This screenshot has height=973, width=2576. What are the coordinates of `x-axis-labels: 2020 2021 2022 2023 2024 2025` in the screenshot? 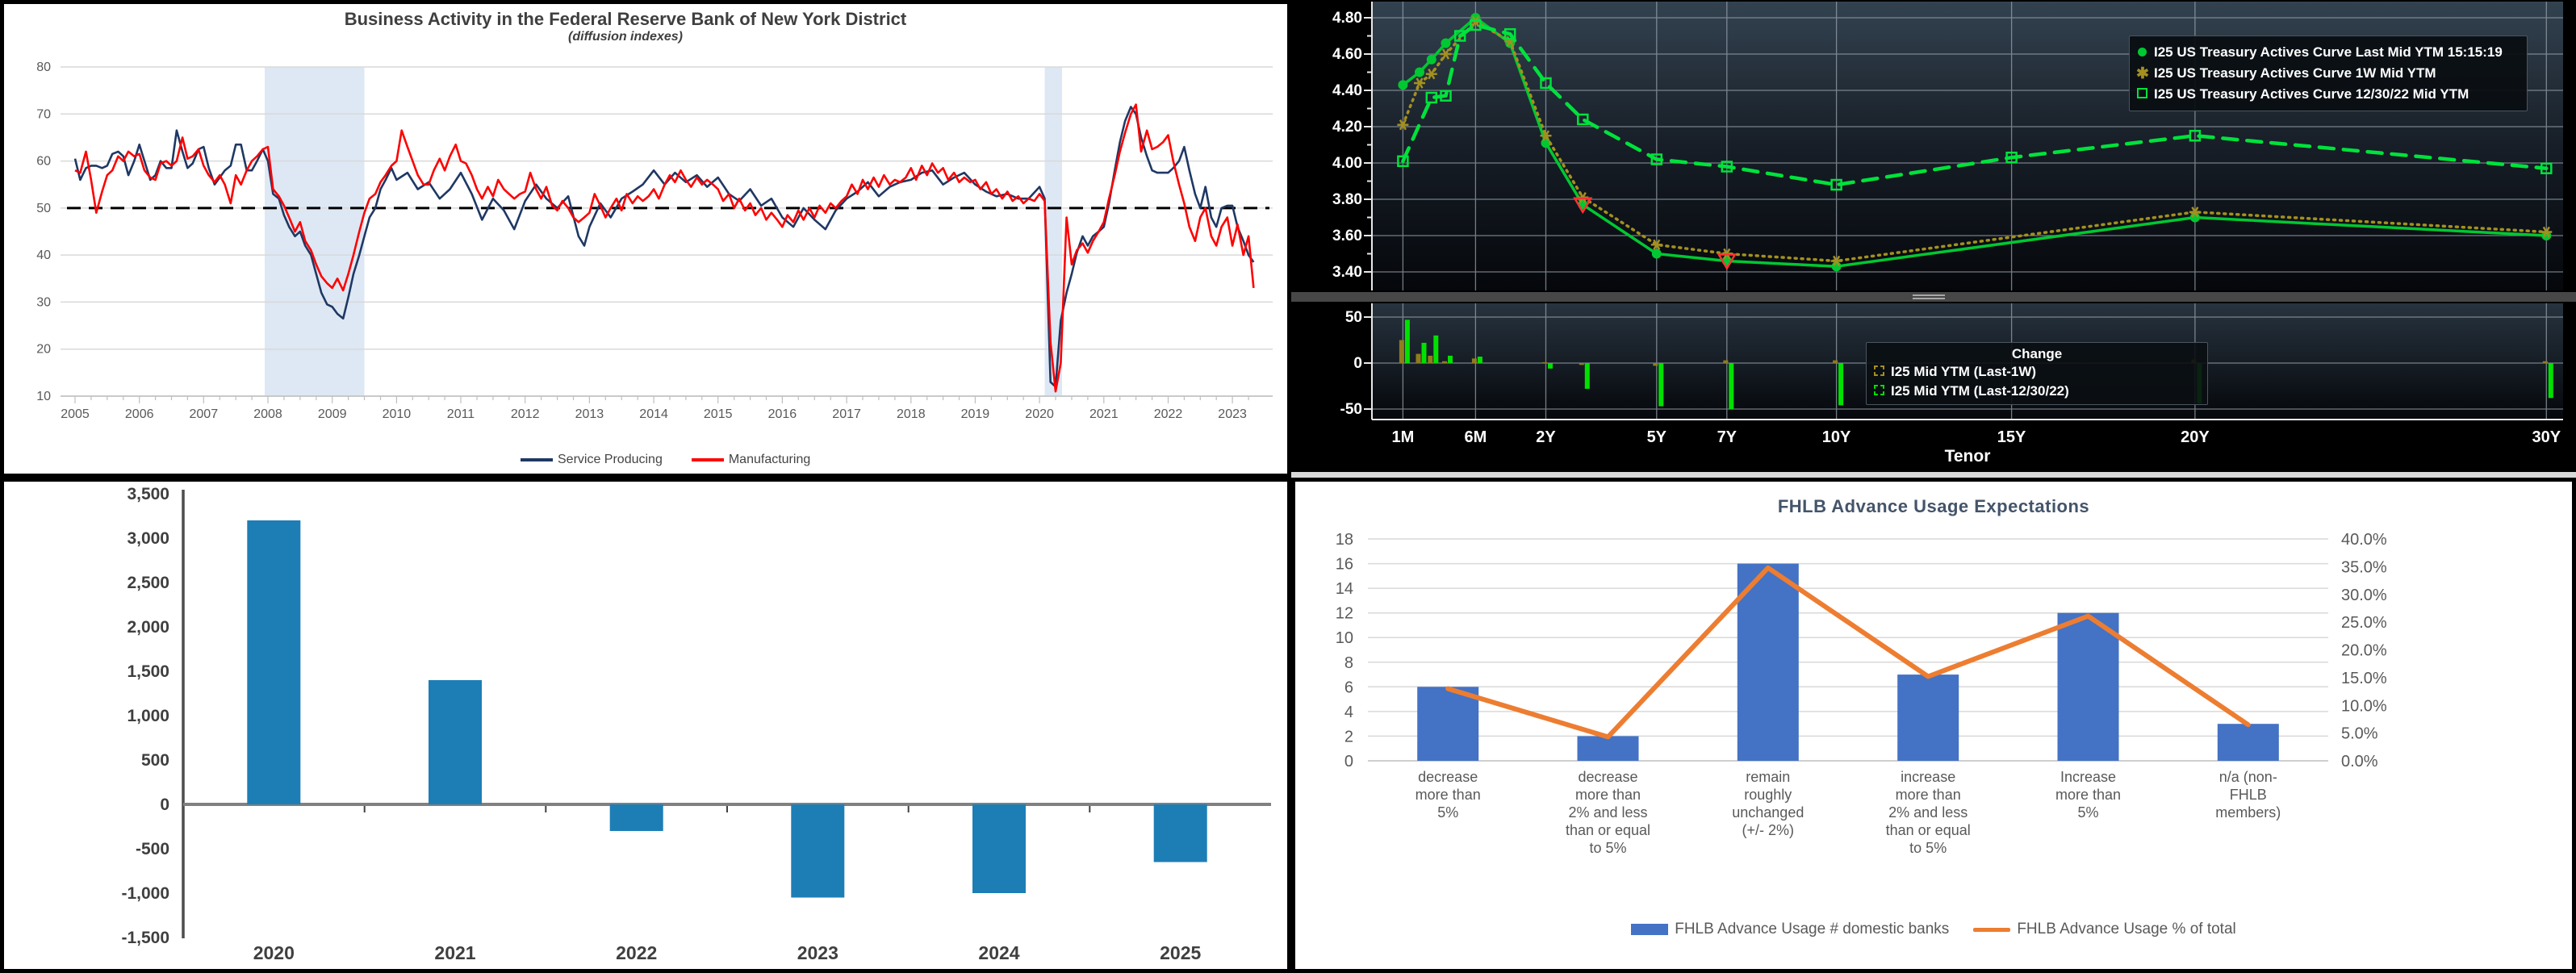 It's located at (727, 952).